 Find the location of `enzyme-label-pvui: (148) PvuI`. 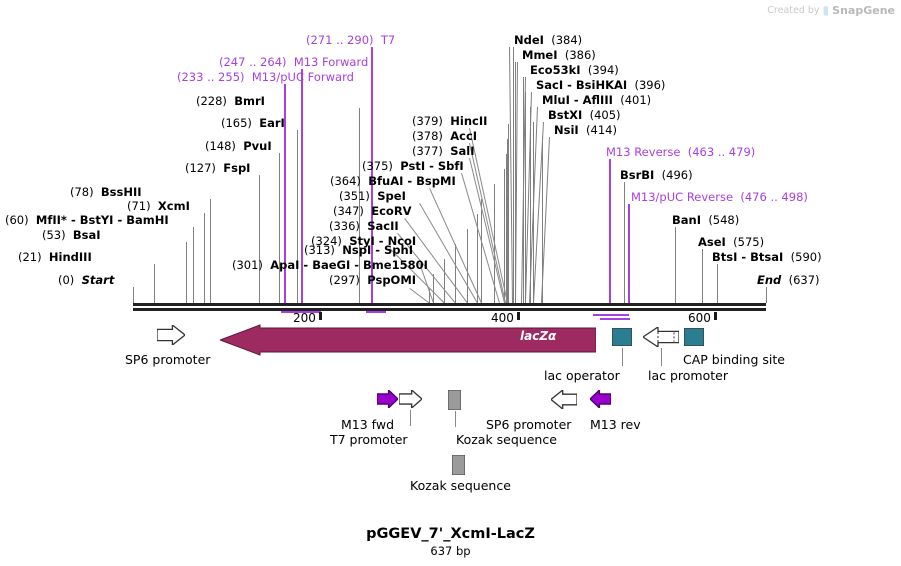

enzyme-label-pvui: (148) PvuI is located at coordinates (238, 146).